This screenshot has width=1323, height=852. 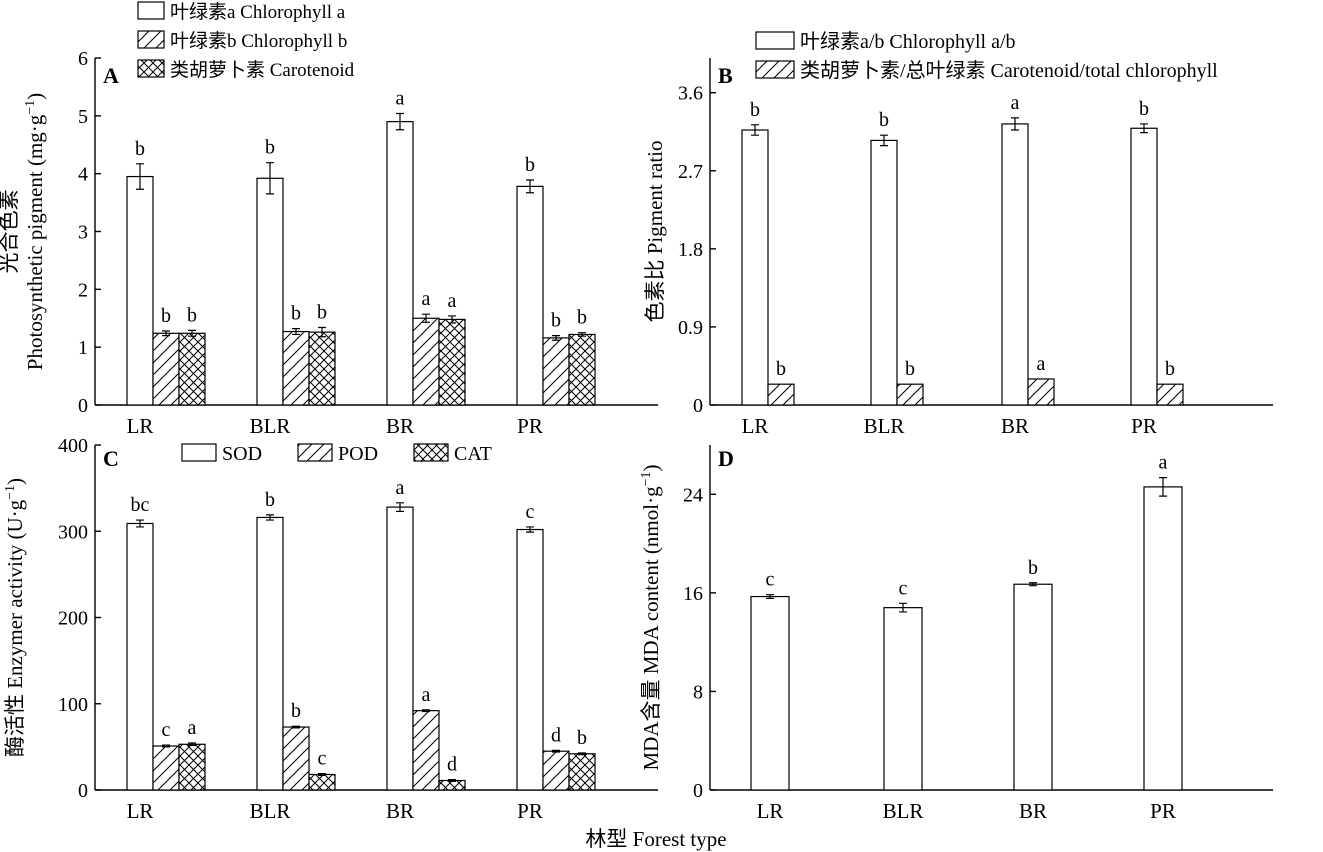 I want to click on panel-c-significance-letter: a, so click(x=400, y=488).